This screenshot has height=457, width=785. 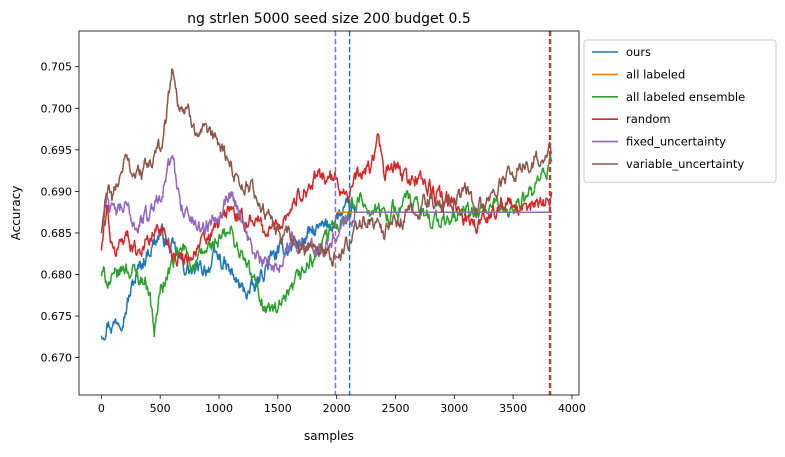 What do you see at coordinates (278, 408) in the screenshot?
I see `x-tick-label: 1500` at bounding box center [278, 408].